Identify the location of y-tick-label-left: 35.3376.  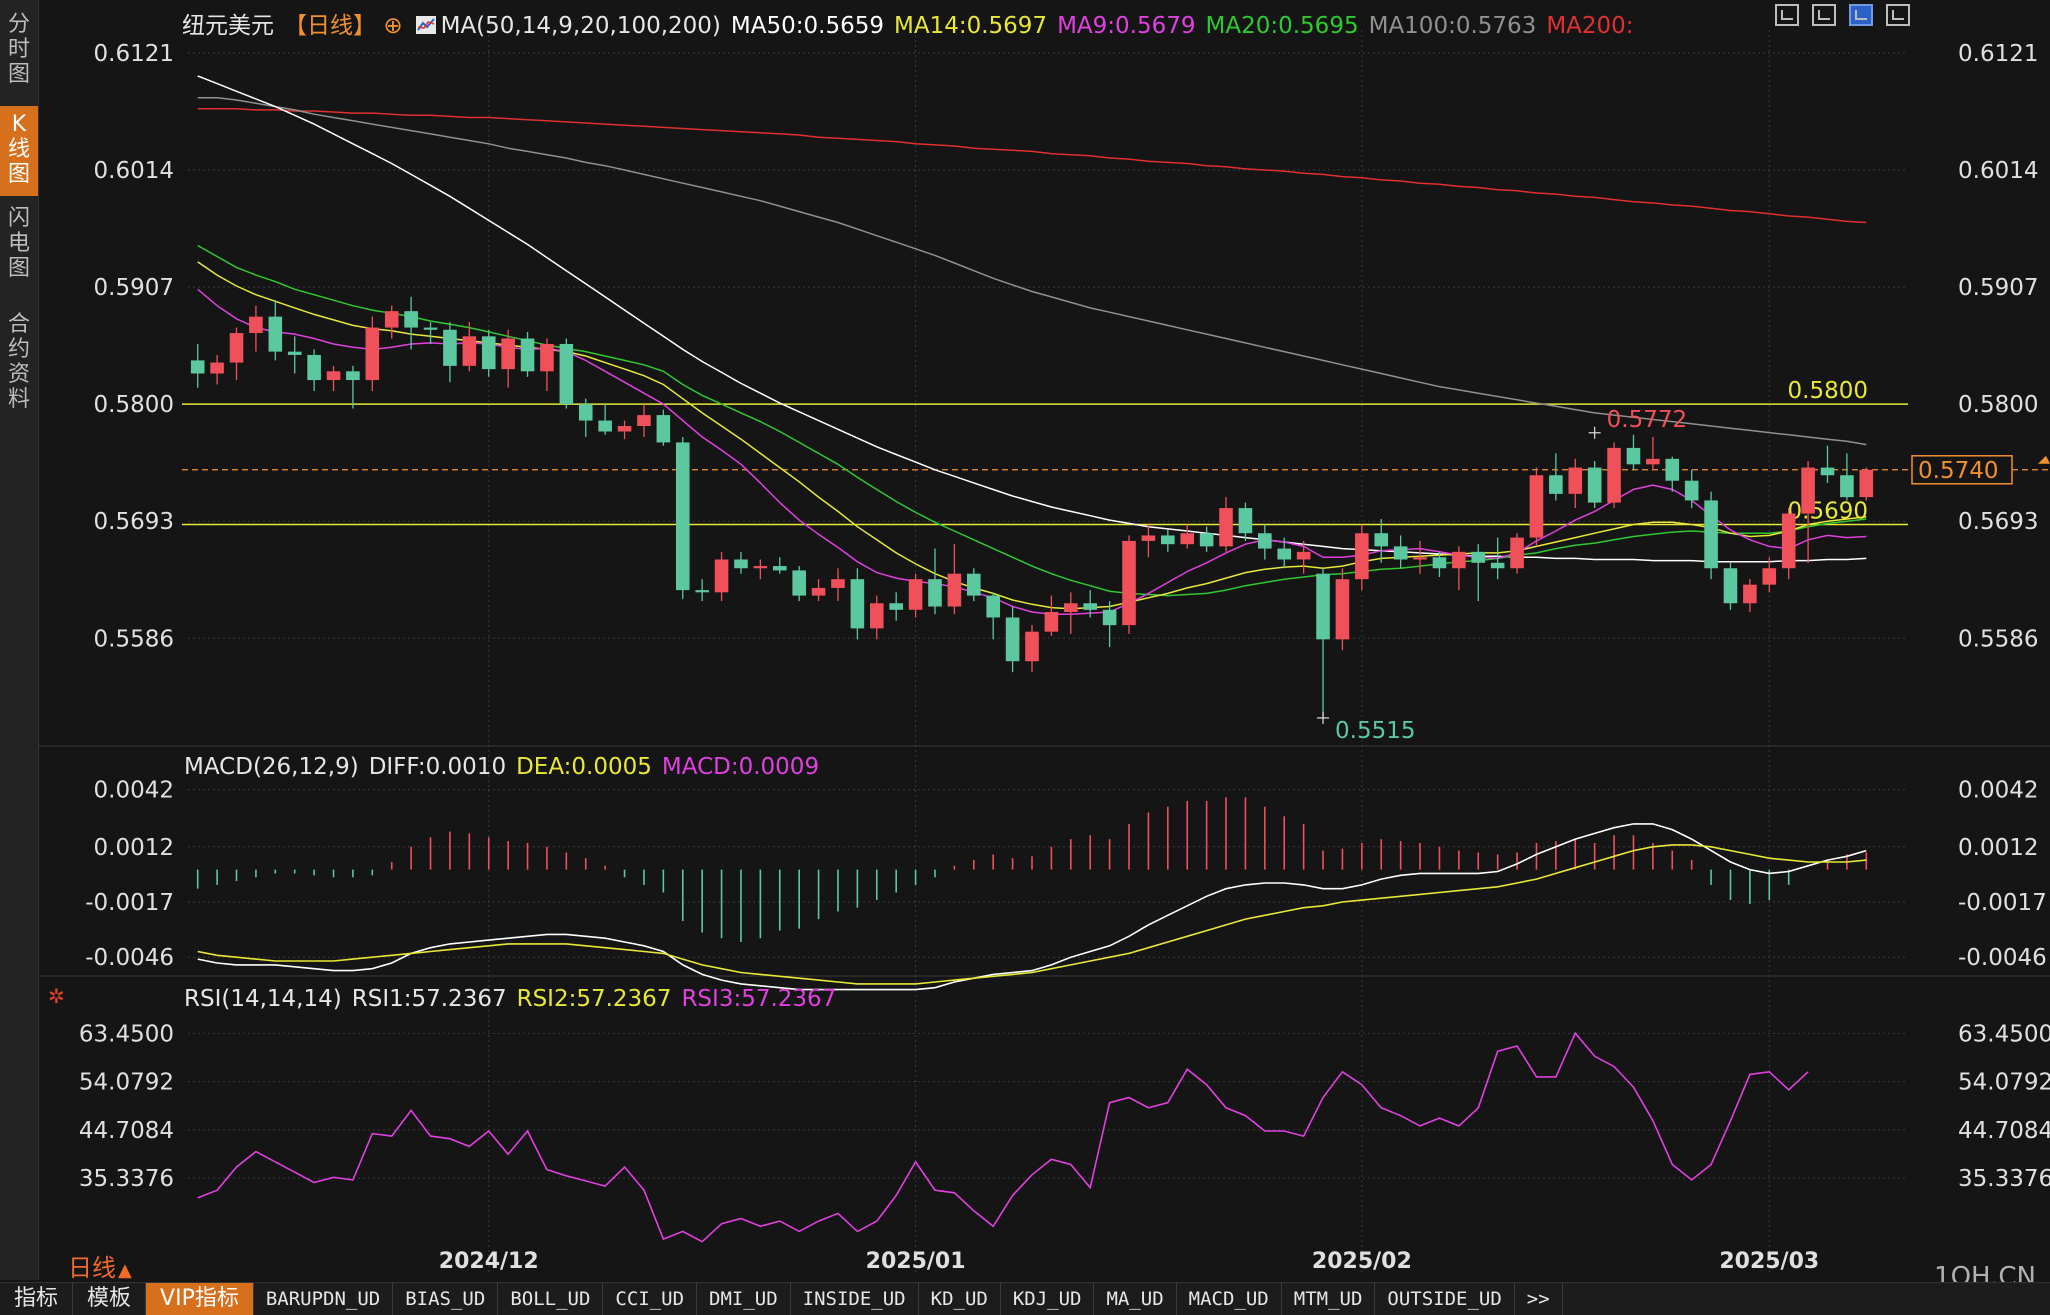
(126, 1179).